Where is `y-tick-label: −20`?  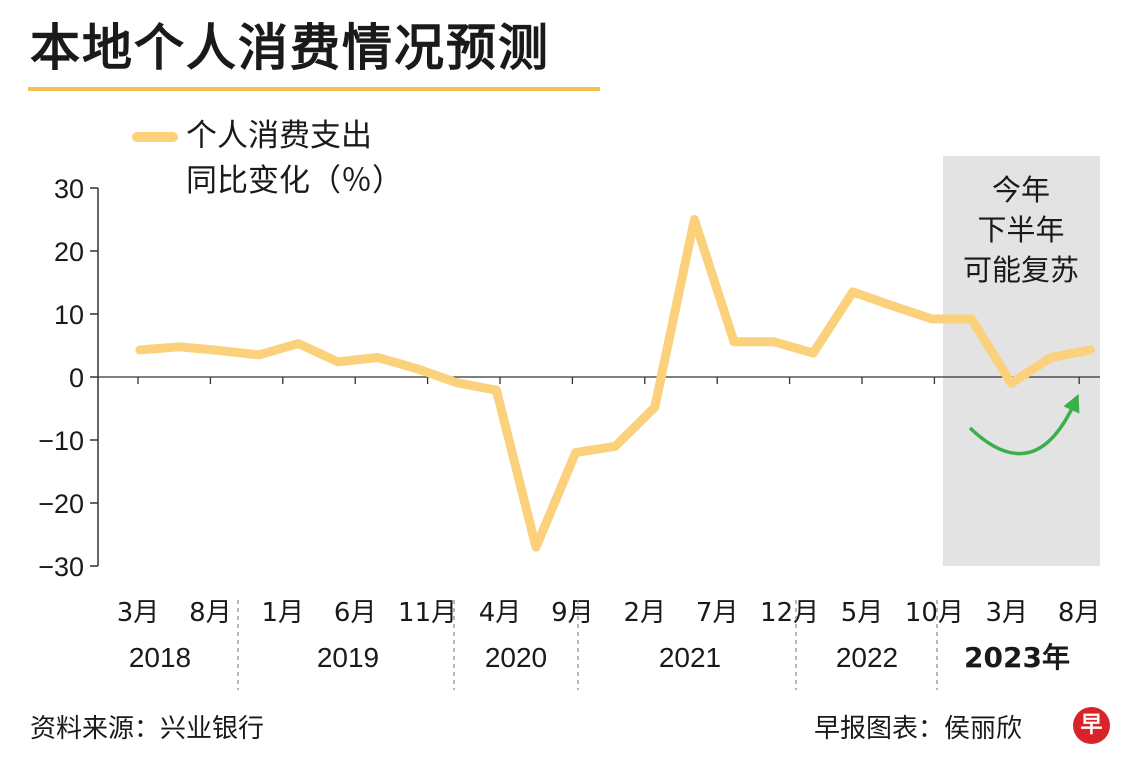 y-tick-label: −20 is located at coordinates (61, 504).